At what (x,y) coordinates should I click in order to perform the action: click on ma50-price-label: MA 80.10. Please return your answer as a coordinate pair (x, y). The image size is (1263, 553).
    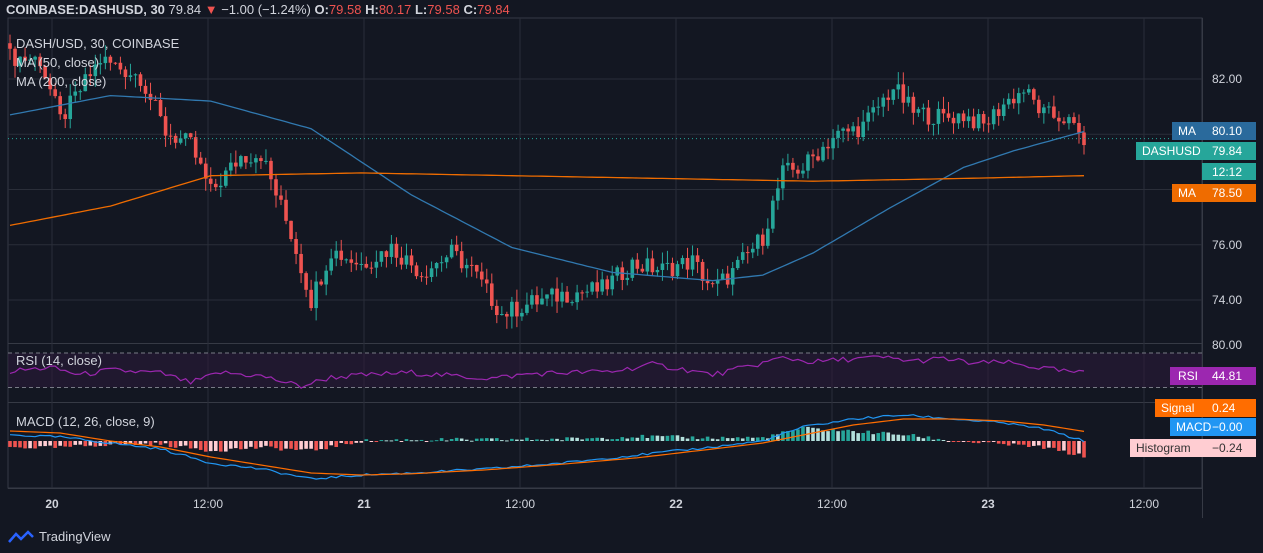
    Looking at the image, I should click on (1214, 131).